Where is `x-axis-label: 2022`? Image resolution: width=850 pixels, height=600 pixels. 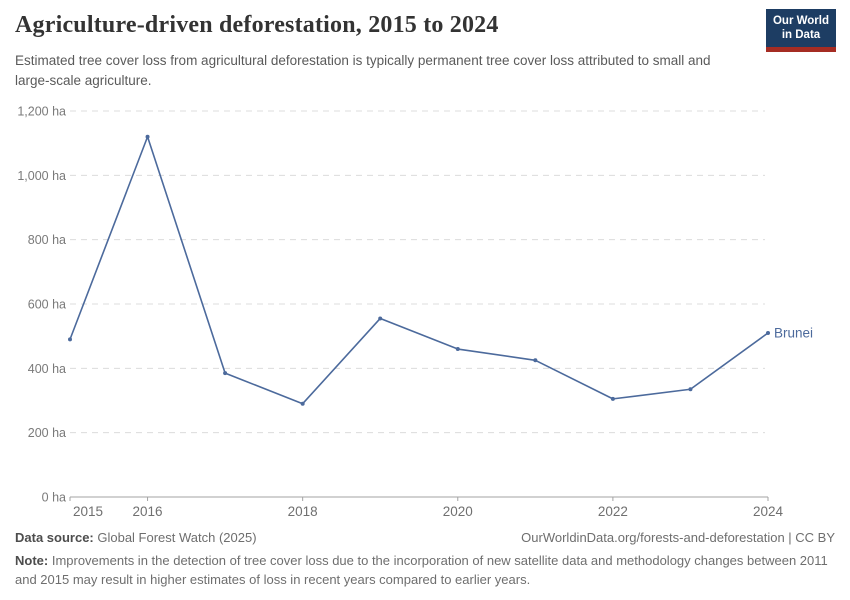 x-axis-label: 2022 is located at coordinates (613, 511).